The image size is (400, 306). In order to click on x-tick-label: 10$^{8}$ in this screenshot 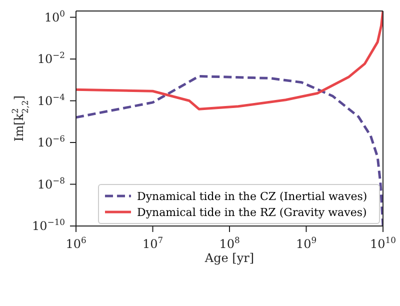, I will do `click(229, 243)`.